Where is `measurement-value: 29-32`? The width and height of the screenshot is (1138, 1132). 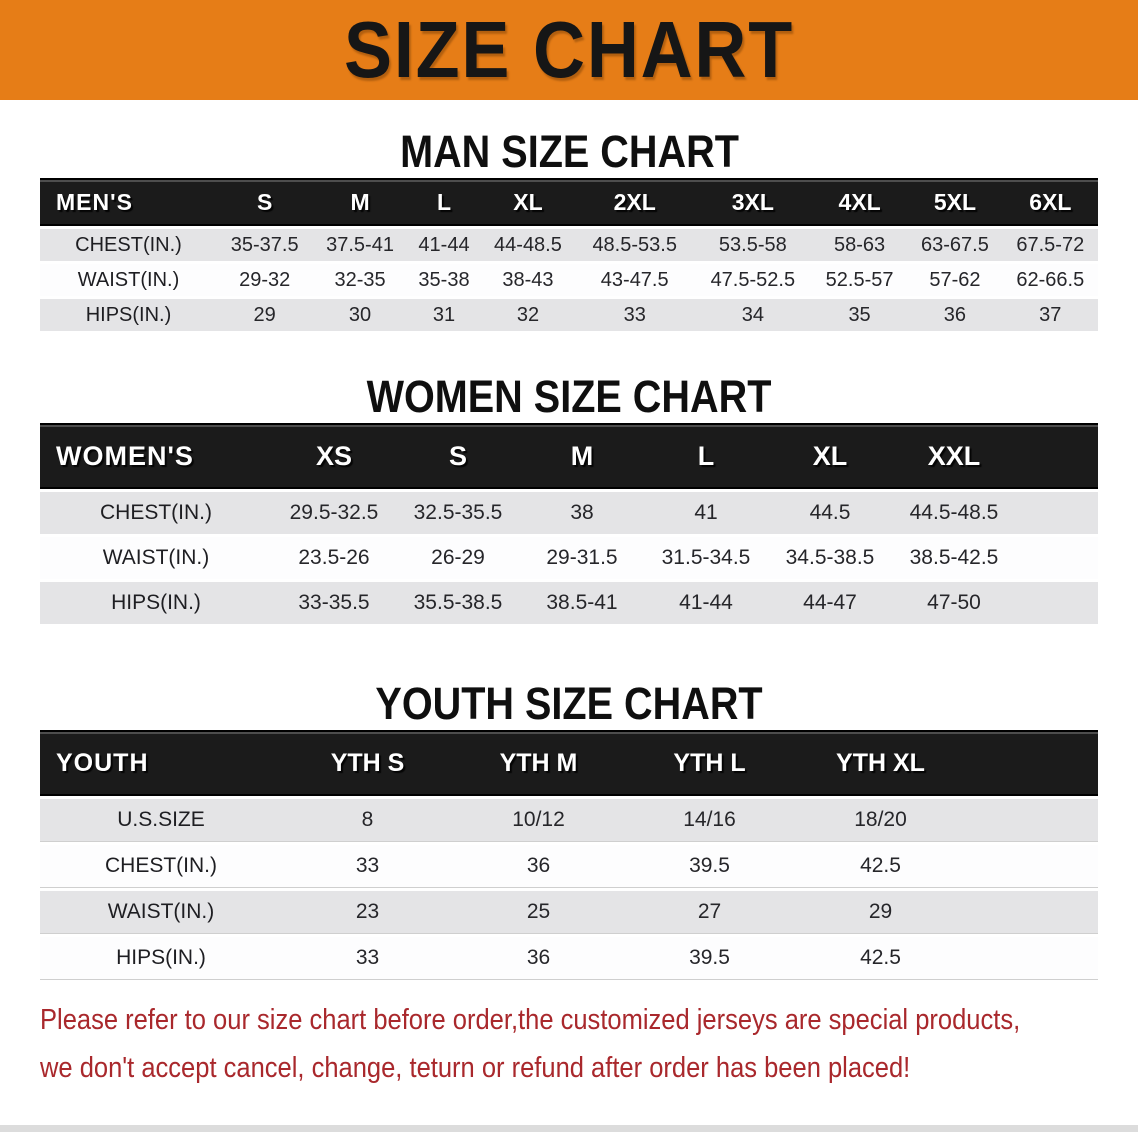 measurement-value: 29-32 is located at coordinates (265, 278).